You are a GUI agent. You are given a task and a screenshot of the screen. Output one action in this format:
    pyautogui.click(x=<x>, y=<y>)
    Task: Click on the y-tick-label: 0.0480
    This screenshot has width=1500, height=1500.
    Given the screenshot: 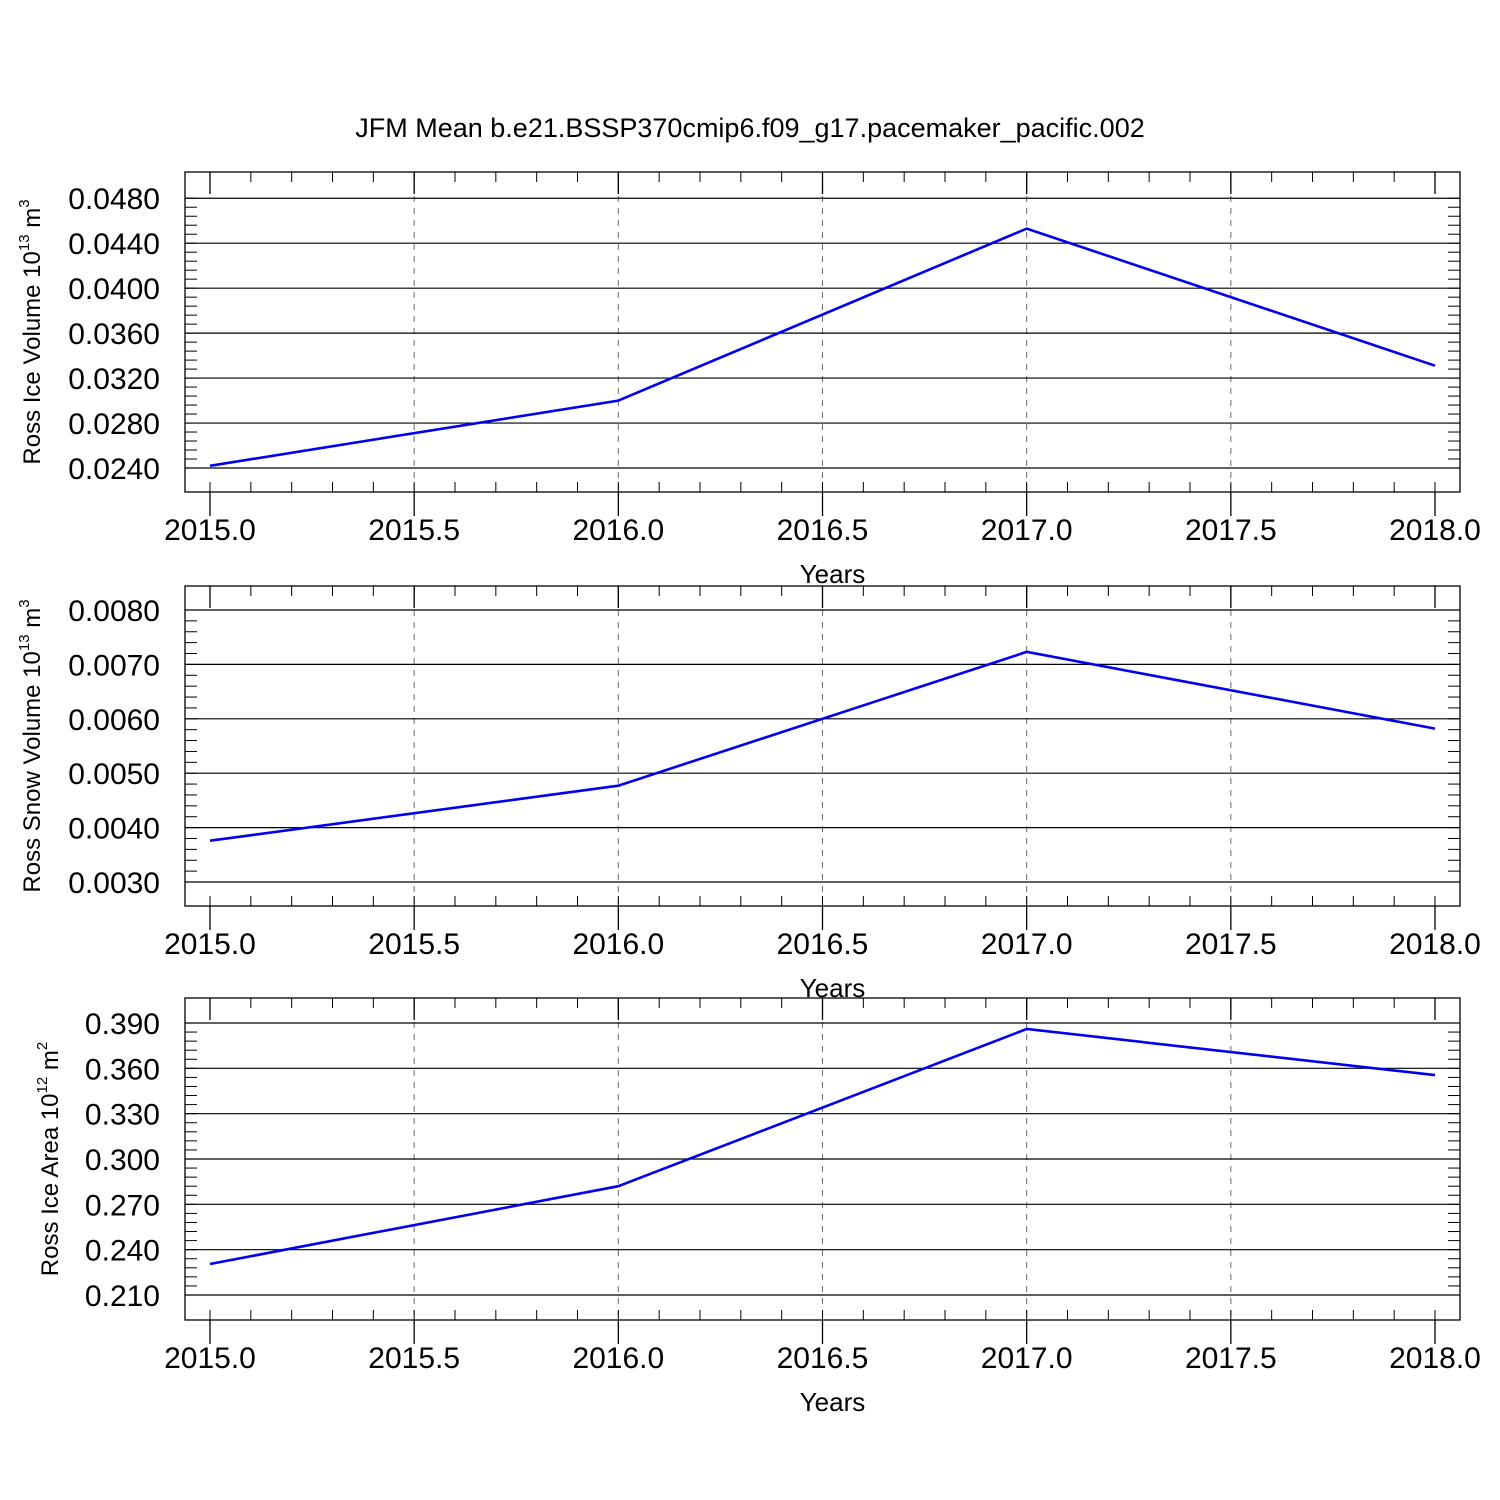 What is the action you would take?
    pyautogui.click(x=114, y=199)
    